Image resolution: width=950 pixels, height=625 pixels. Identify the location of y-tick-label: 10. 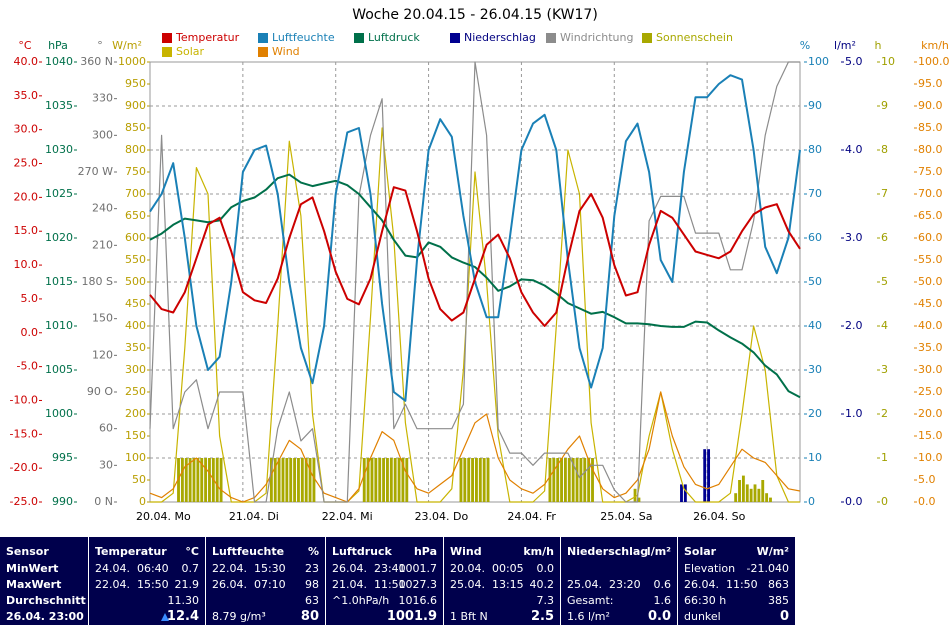
(888, 61).